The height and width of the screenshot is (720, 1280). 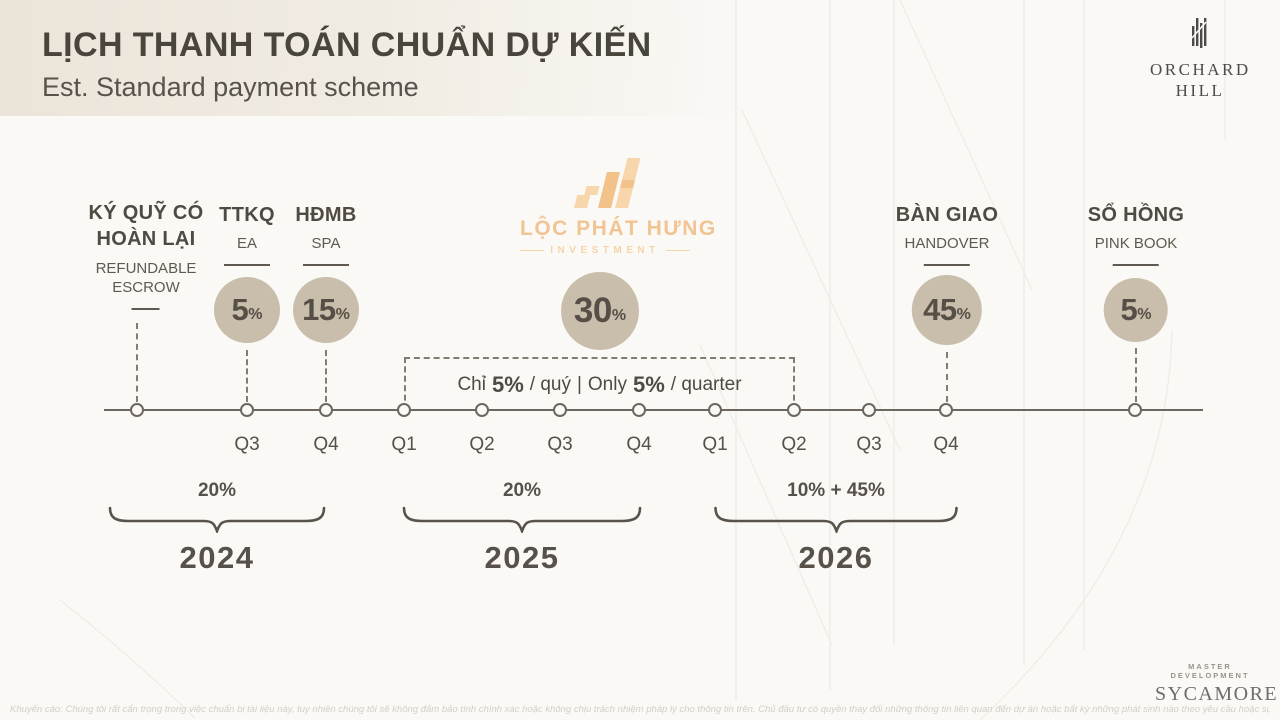 I want to click on connector-escrow, so click(x=137, y=362).